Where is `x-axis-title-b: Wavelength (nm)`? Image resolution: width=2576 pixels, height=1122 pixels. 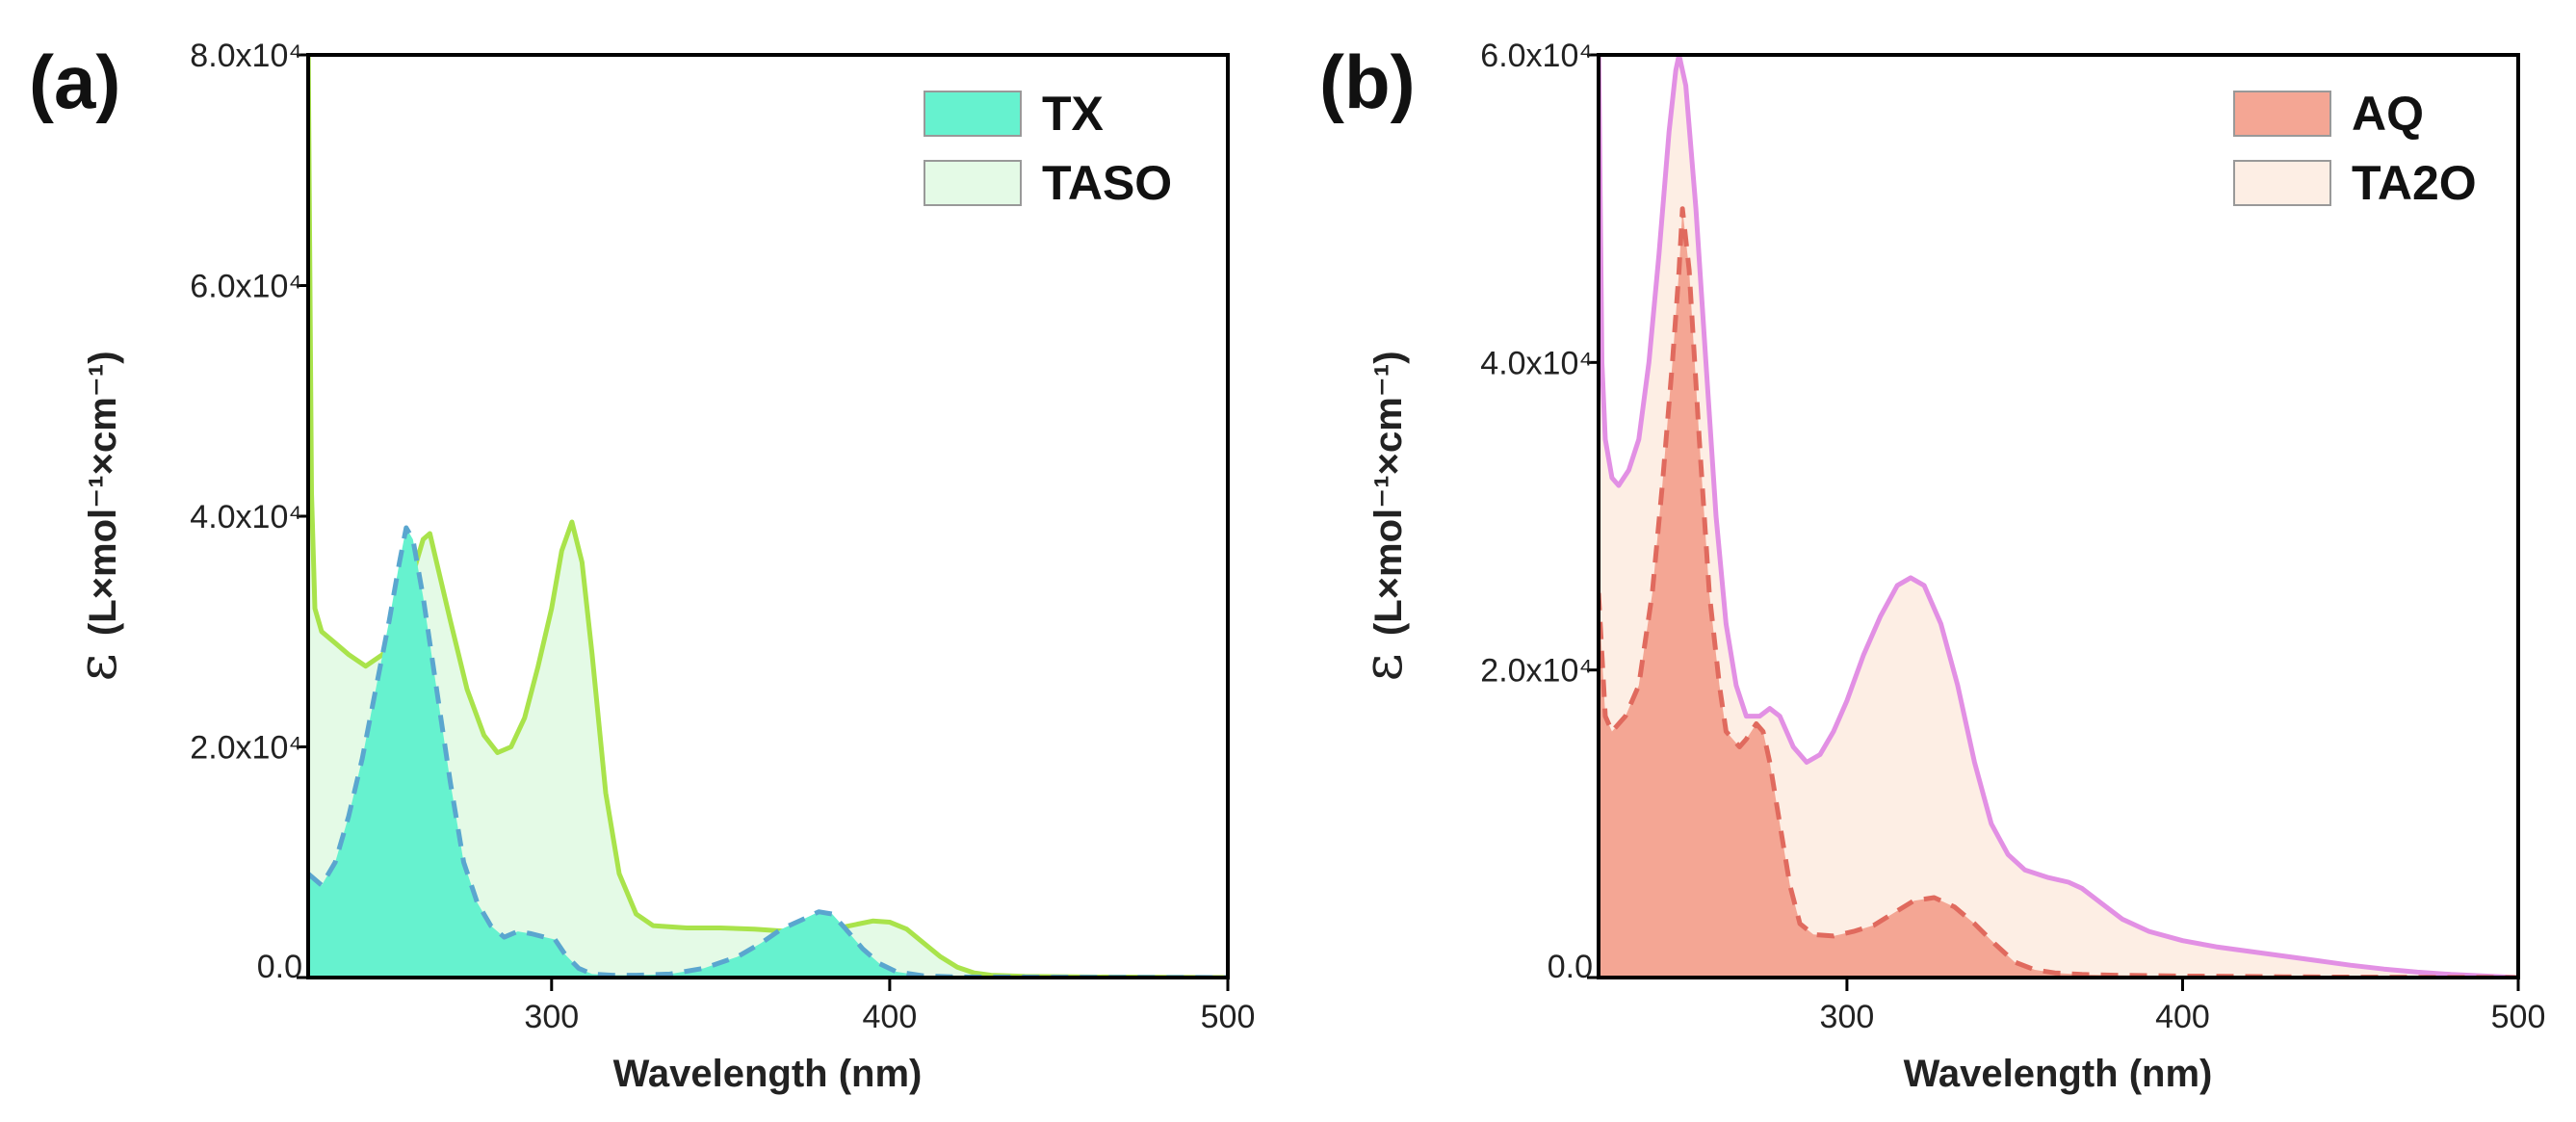
x-axis-title-b: Wavelength (nm) is located at coordinates (2058, 1074).